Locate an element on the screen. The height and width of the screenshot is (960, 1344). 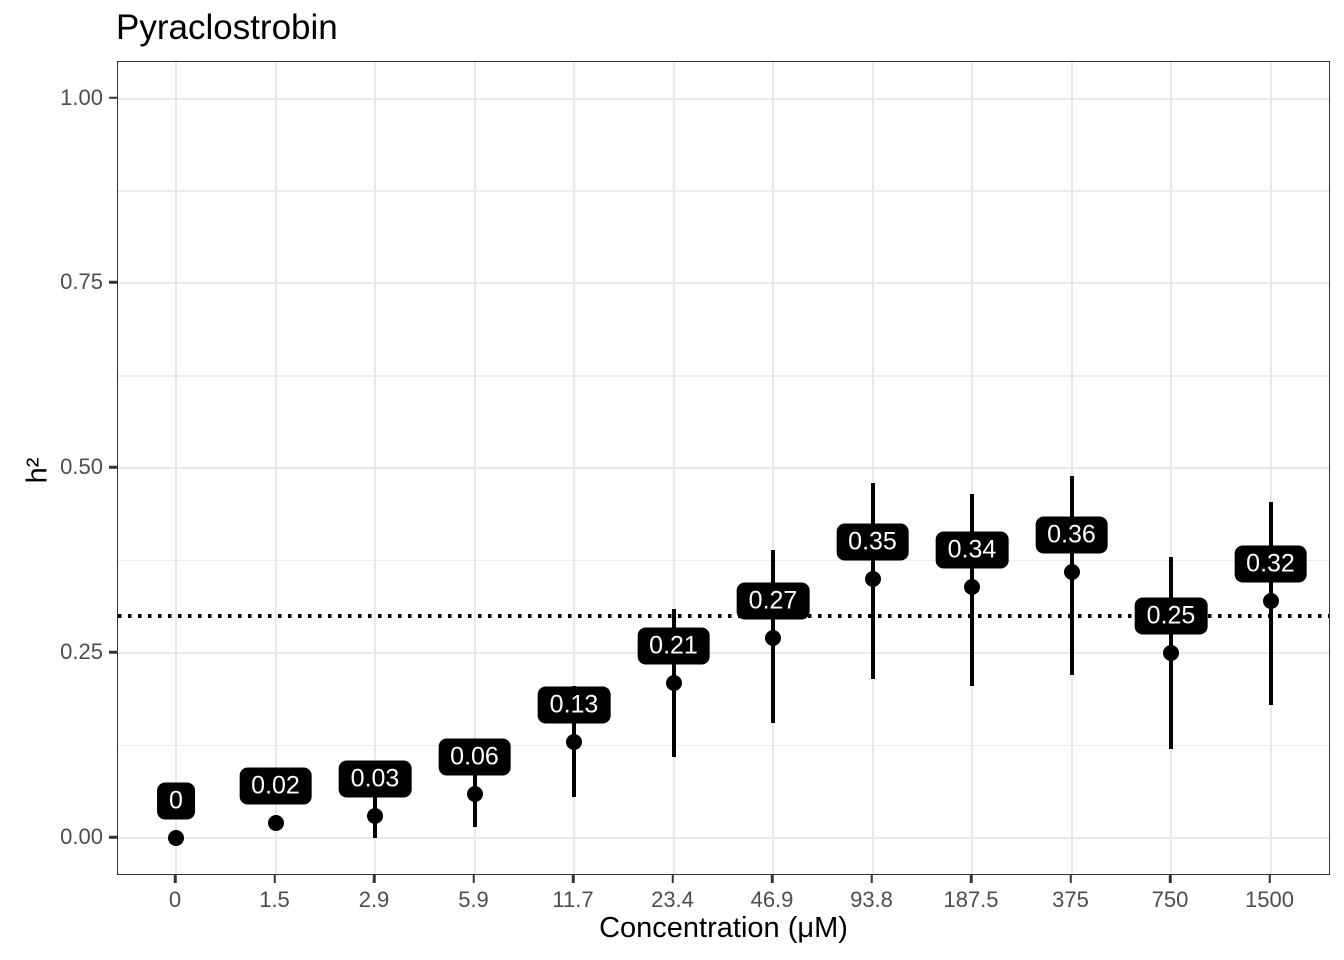
x-tick-label: 2.9 is located at coordinates (374, 899).